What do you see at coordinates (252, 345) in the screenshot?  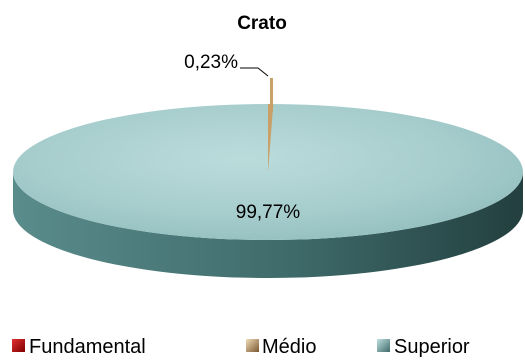 I see `legend-swatch-medio` at bounding box center [252, 345].